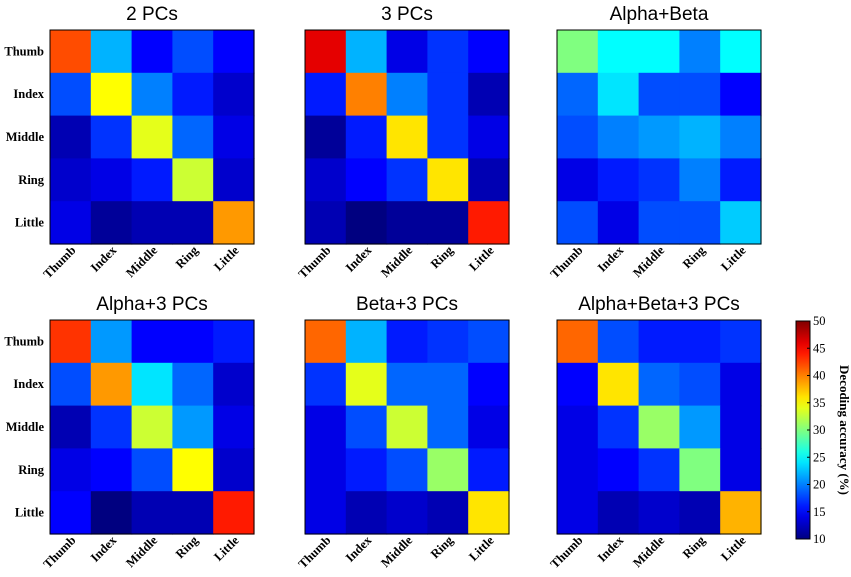 The image size is (851, 577). I want to click on colorbar-tick-label: 50, so click(819, 321).